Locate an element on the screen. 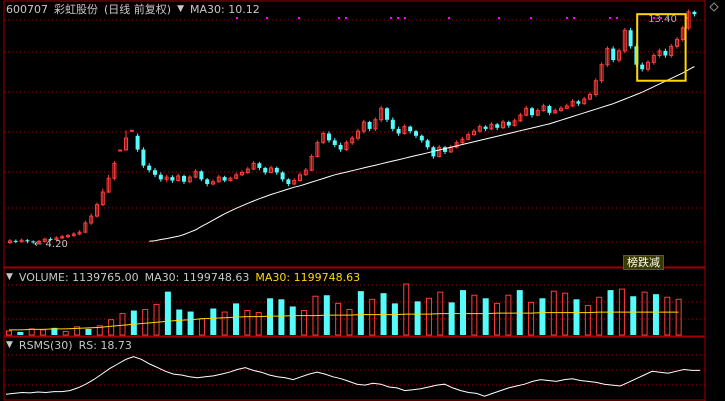  volume-ma30-line is located at coordinates (344, 321).